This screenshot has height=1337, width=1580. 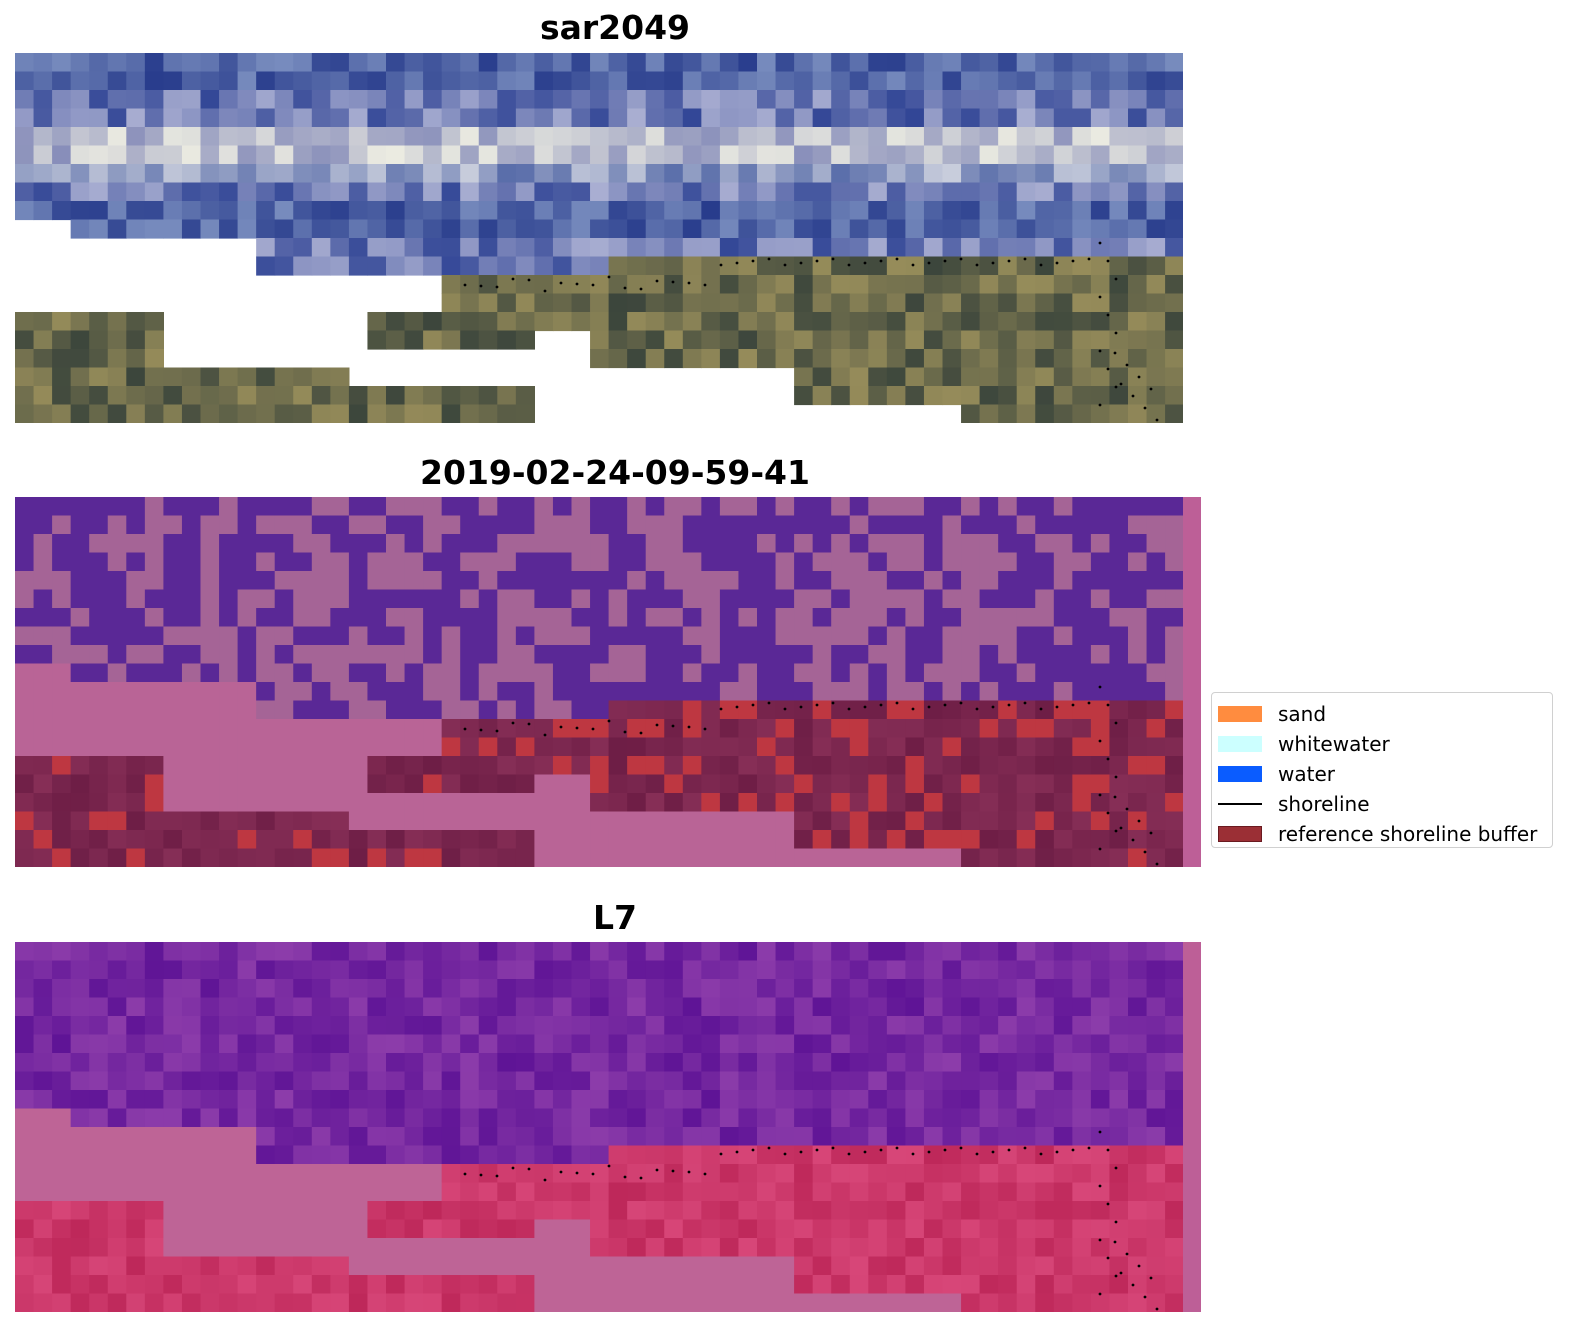 I want to click on sand-swatch, so click(x=1240, y=714).